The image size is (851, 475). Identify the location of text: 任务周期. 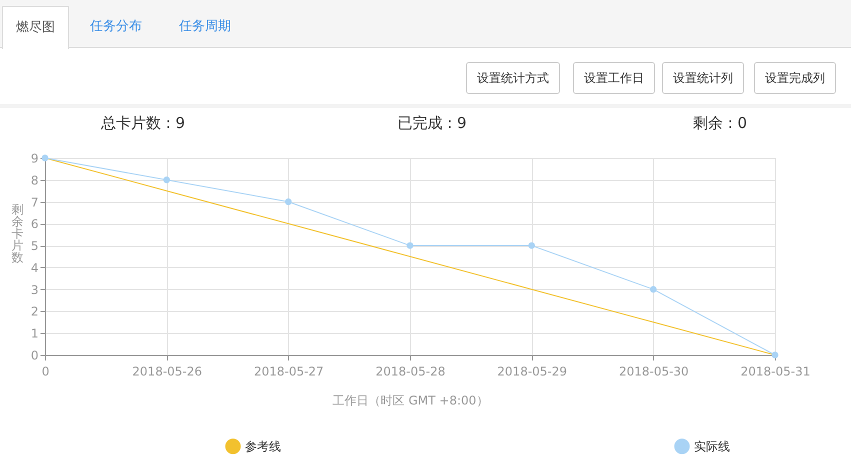
(205, 27).